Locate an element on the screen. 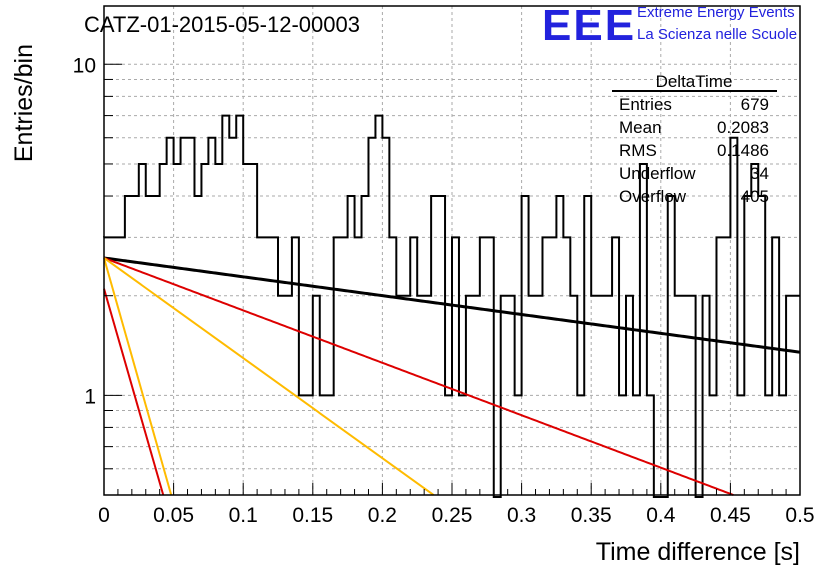  stats-title: DeltaTime is located at coordinates (694, 81).